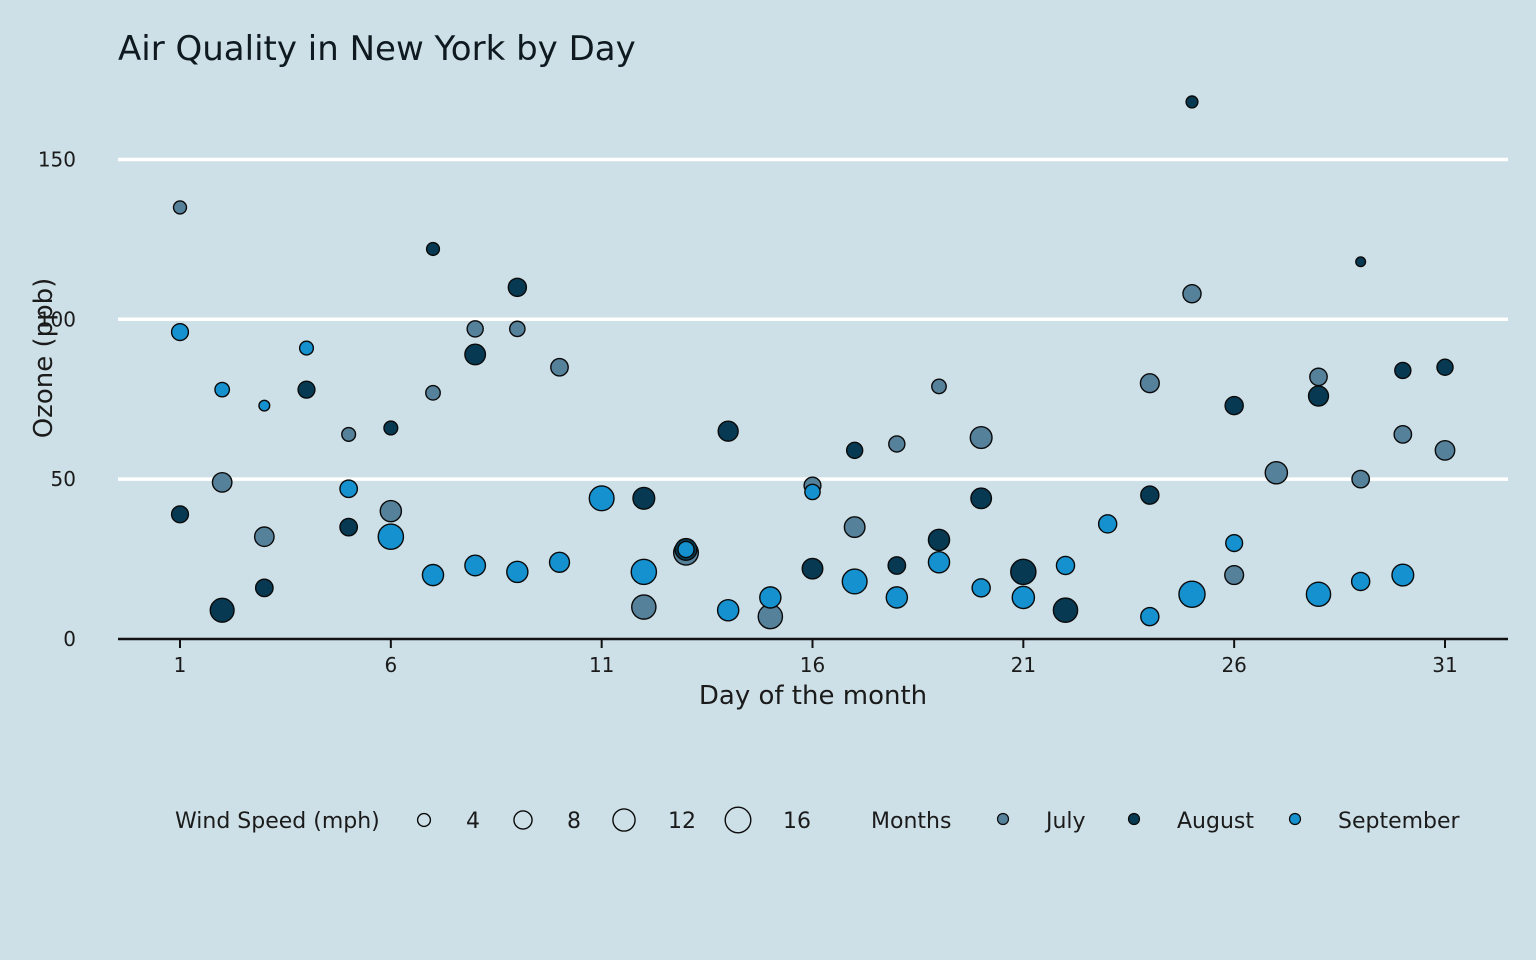 The image size is (1536, 960). I want to click on y-tick-label: 150, so click(57, 159).